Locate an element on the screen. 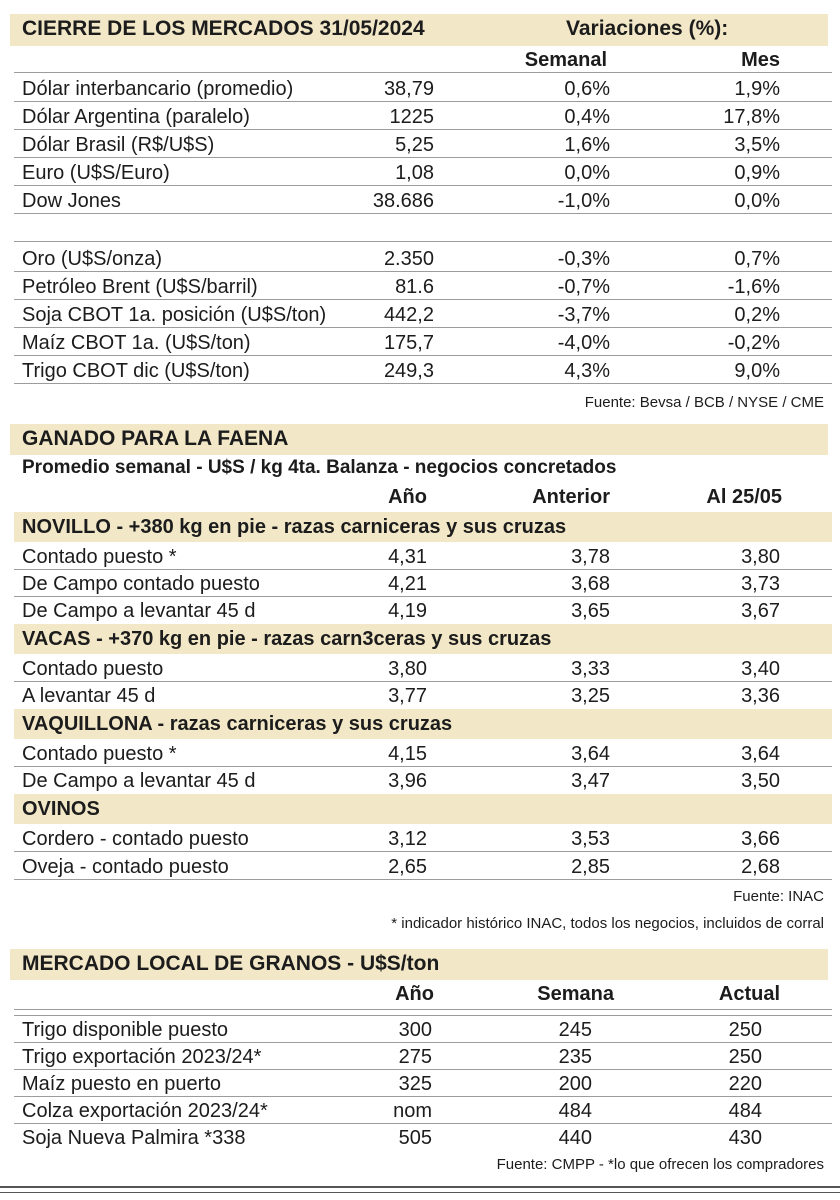 This screenshot has width=840, height=1200. table-row: Trigo CBOT dic (U$S/ton) 249,3 4,3% 9,0% is located at coordinates (423, 370).